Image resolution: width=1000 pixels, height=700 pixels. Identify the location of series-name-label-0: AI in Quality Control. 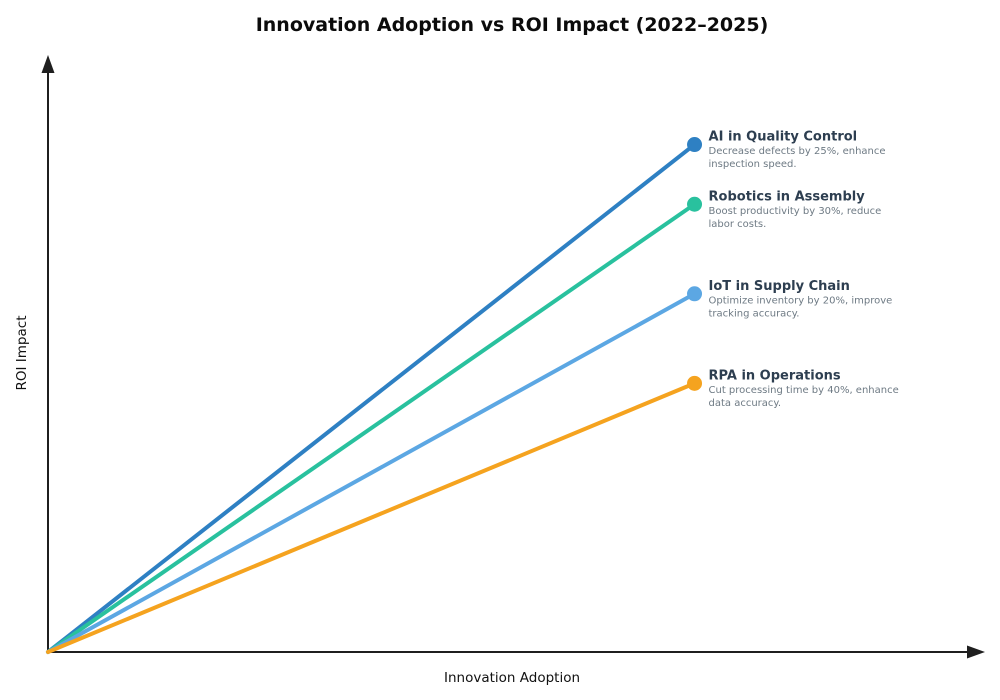
(783, 137).